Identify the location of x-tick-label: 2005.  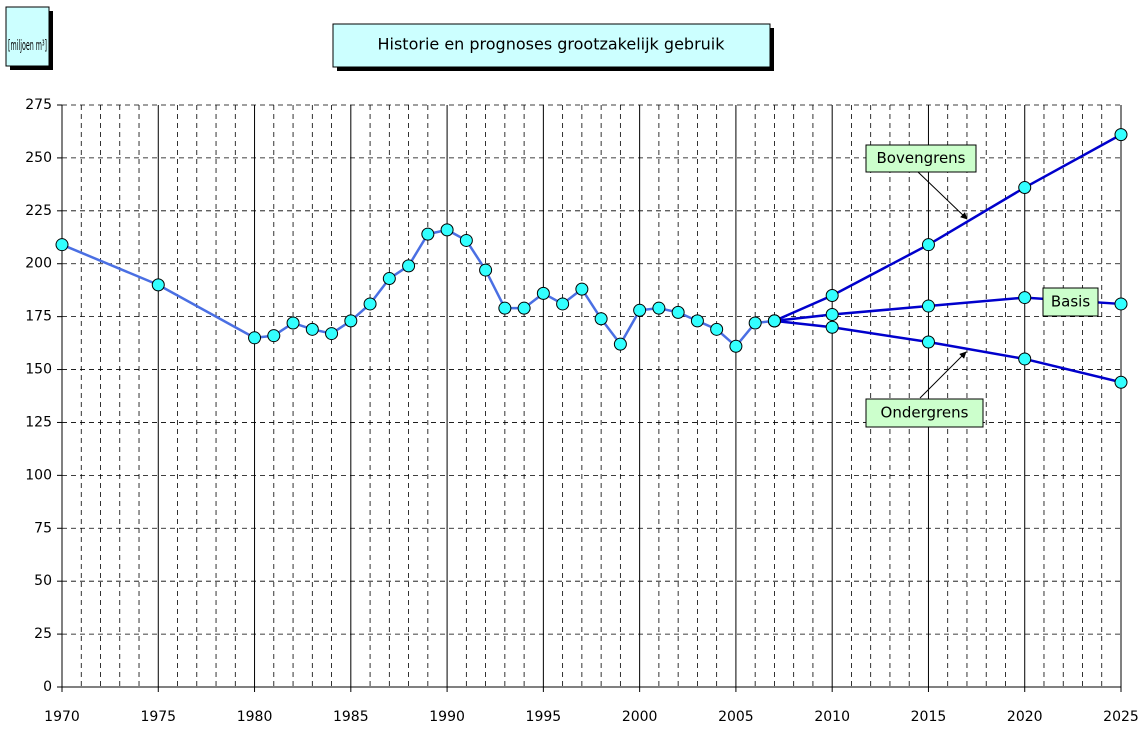
(736, 717).